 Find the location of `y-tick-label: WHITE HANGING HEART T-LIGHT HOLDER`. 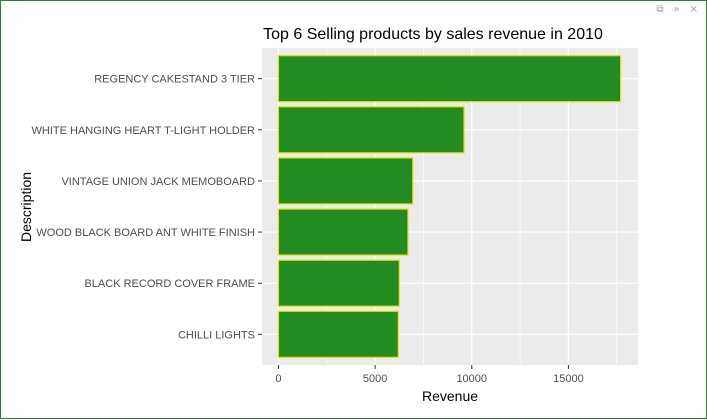

y-tick-label: WHITE HANGING HEART T-LIGHT HOLDER is located at coordinates (144, 131).